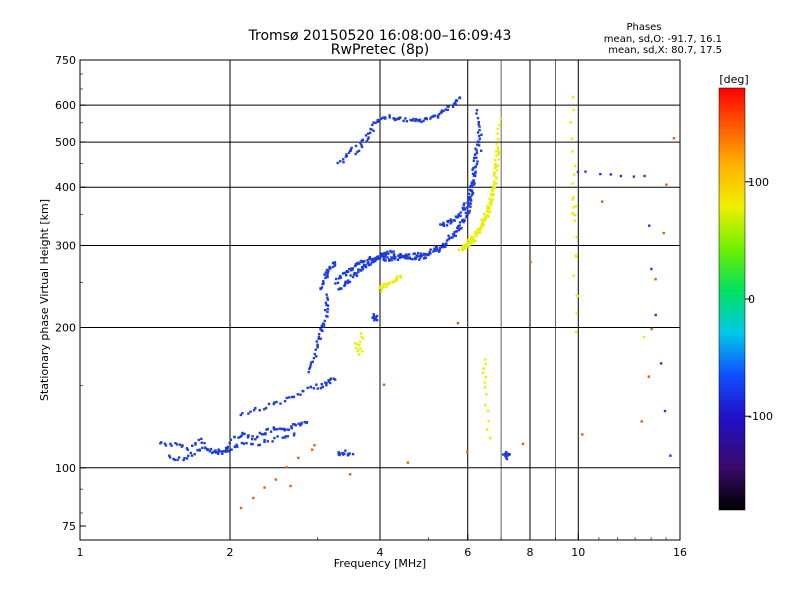 The image size is (800, 604). What do you see at coordinates (467, 552) in the screenshot?
I see `x-tick-label: 6` at bounding box center [467, 552].